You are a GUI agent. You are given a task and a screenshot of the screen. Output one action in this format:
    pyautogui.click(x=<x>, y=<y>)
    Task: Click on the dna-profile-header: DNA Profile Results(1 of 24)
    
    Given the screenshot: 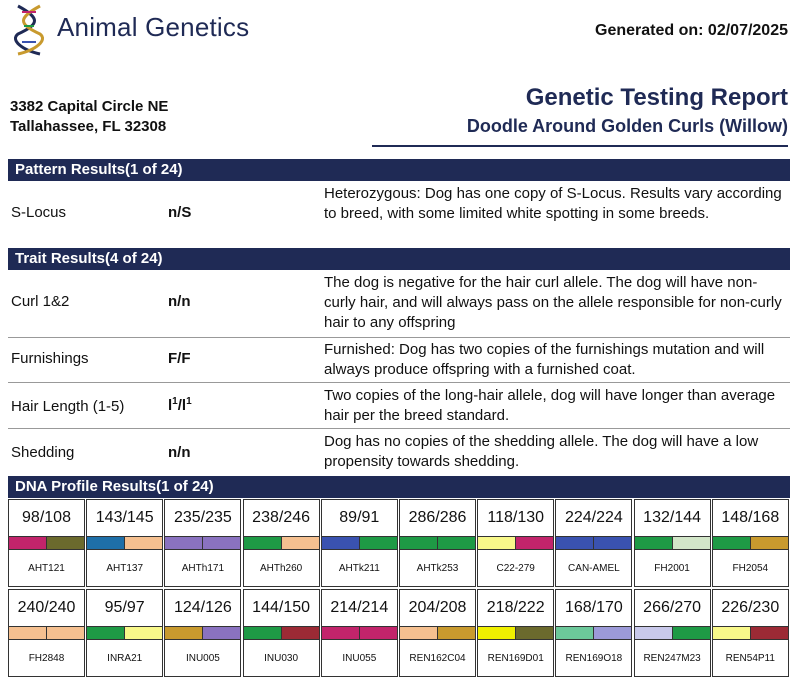 What is the action you would take?
    pyautogui.click(x=399, y=487)
    